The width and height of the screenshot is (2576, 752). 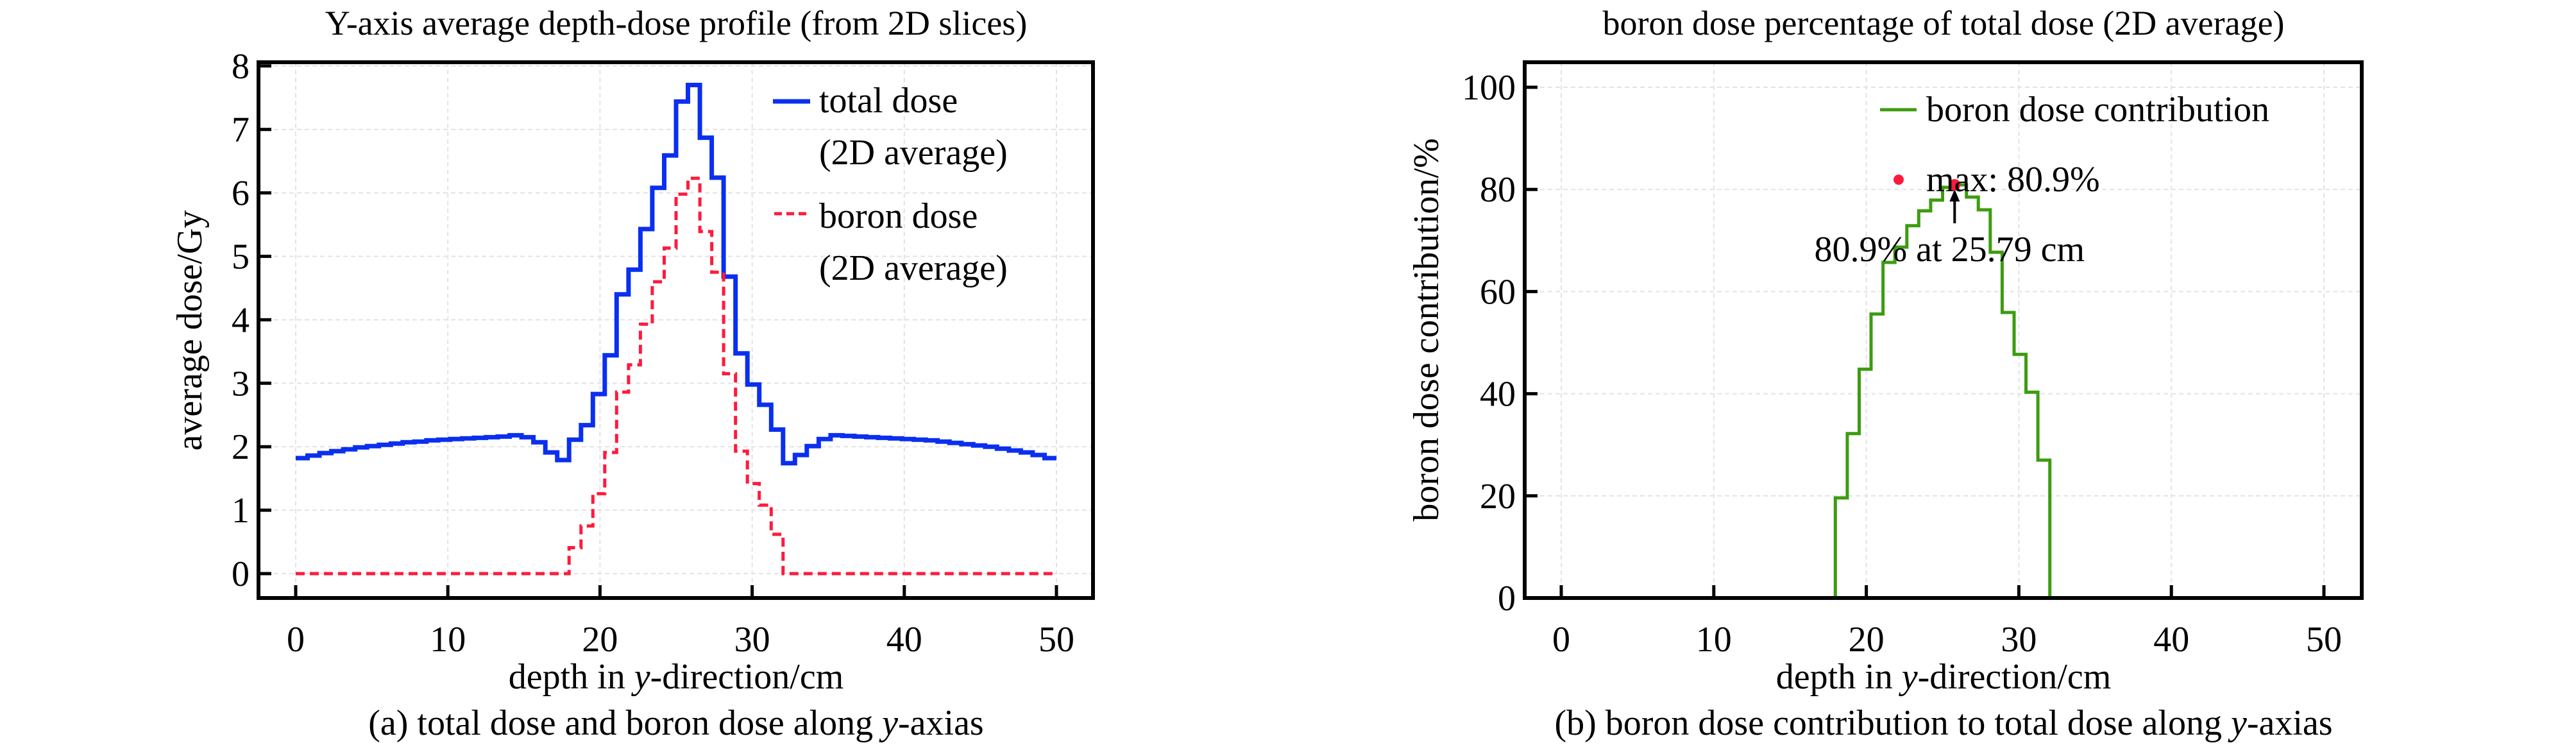 I want to click on legend-label-total-dose: total dose, so click(x=888, y=101).